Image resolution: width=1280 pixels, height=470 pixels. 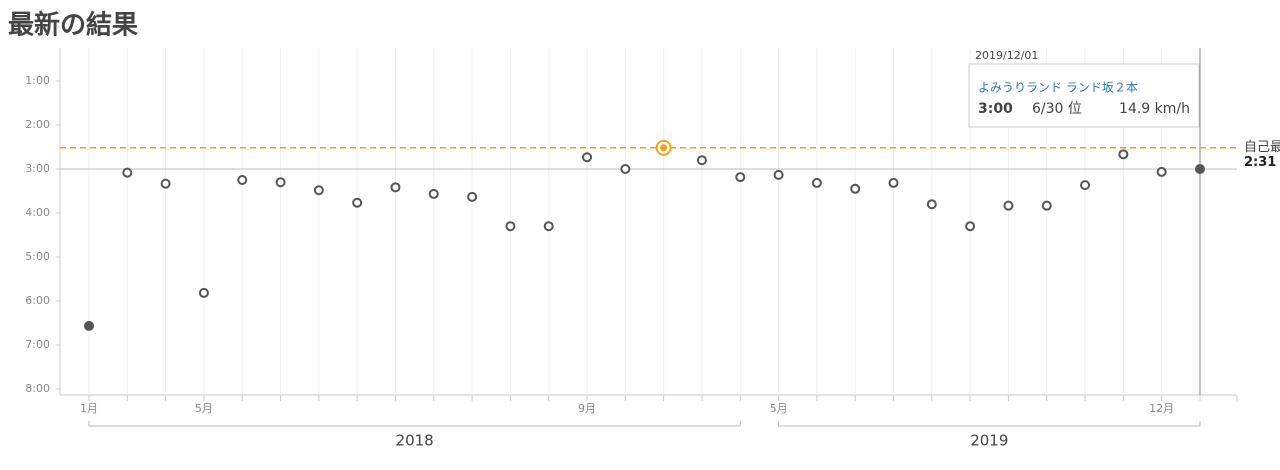 I want to click on y-tick-label: 7:00, so click(x=37, y=344).